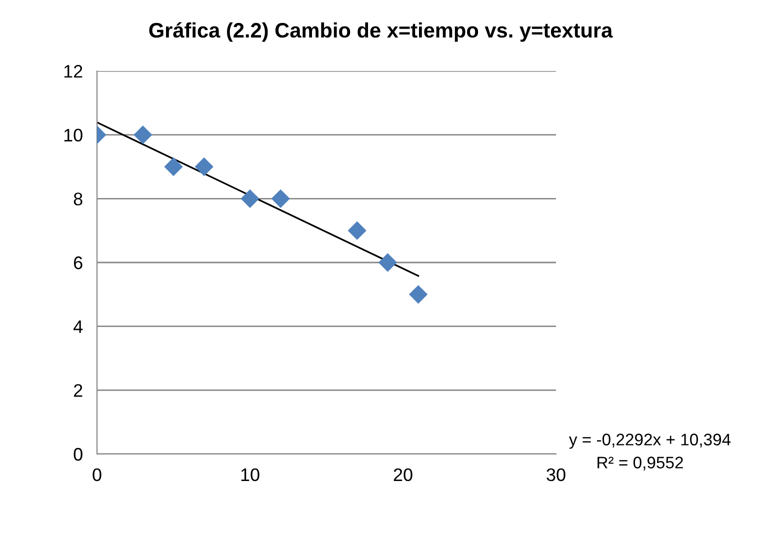 This screenshot has height=537, width=761. Describe the element at coordinates (78, 326) in the screenshot. I see `y-tick-label: 4` at that location.